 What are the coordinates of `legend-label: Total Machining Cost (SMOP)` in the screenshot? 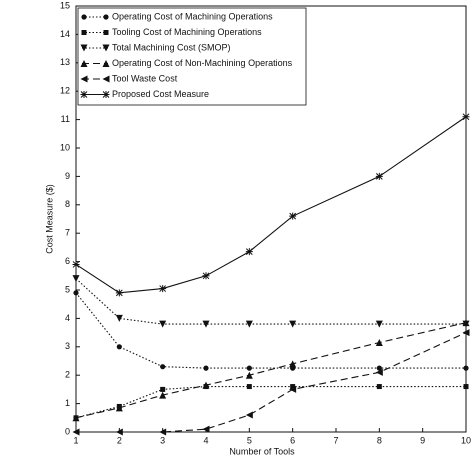 It's located at (171, 47).